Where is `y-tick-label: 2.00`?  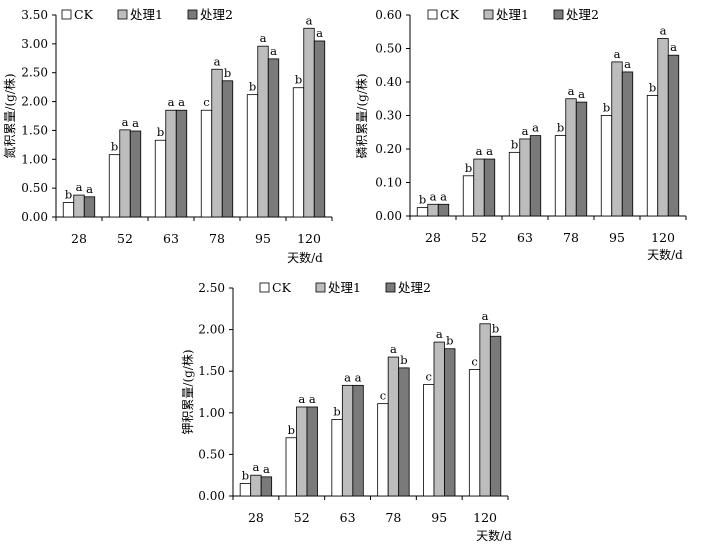
y-tick-label: 2.00 is located at coordinates (211, 330).